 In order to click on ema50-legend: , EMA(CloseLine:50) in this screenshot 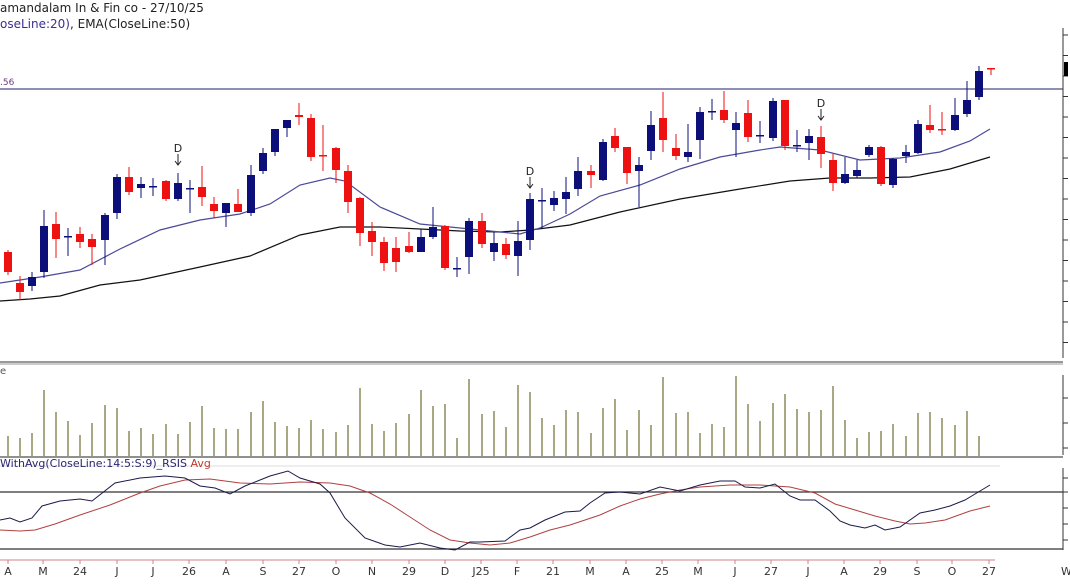, I will do `click(130, 24)`.